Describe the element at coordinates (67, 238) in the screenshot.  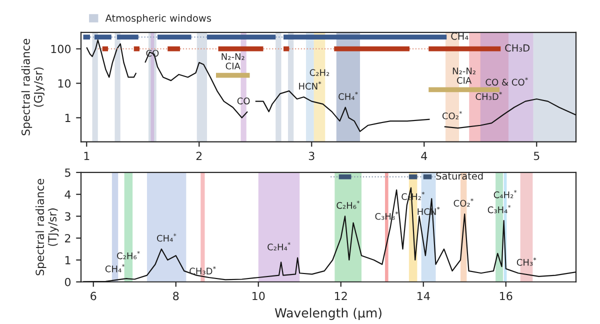
I see `y-tick-label: 2` at that location.